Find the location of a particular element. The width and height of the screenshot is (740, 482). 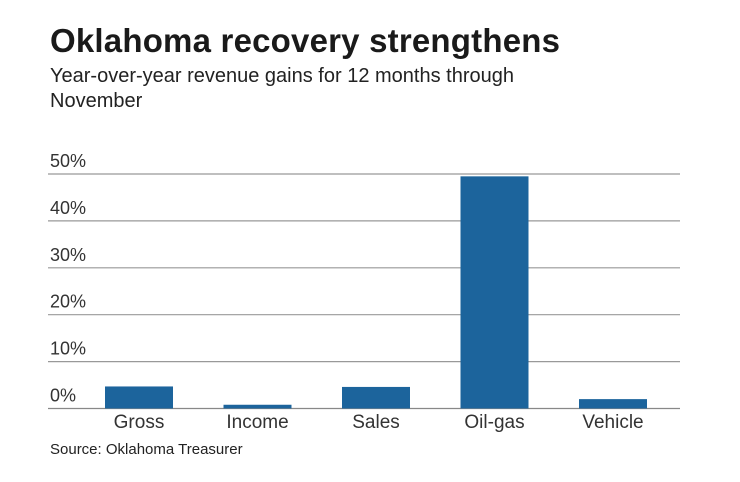

bar-vehicle is located at coordinates (613, 404).